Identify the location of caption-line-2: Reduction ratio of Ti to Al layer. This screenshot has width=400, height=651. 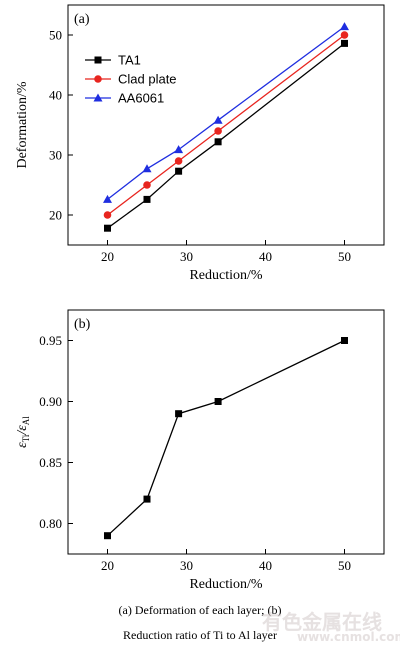
(200, 635).